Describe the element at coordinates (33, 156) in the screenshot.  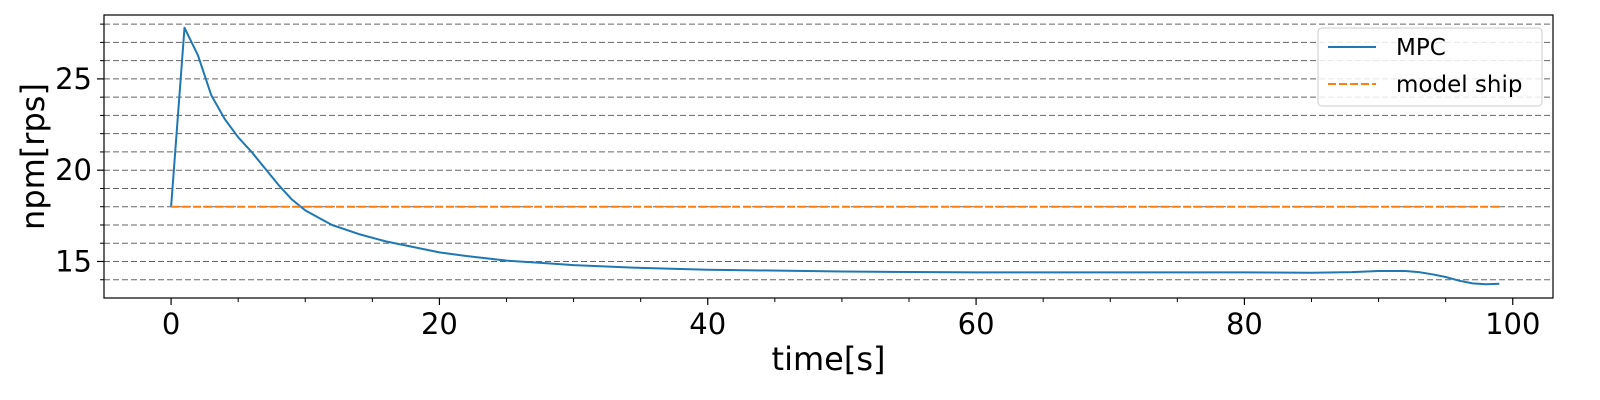
I see `y-axis-title: npm[rps]` at that location.